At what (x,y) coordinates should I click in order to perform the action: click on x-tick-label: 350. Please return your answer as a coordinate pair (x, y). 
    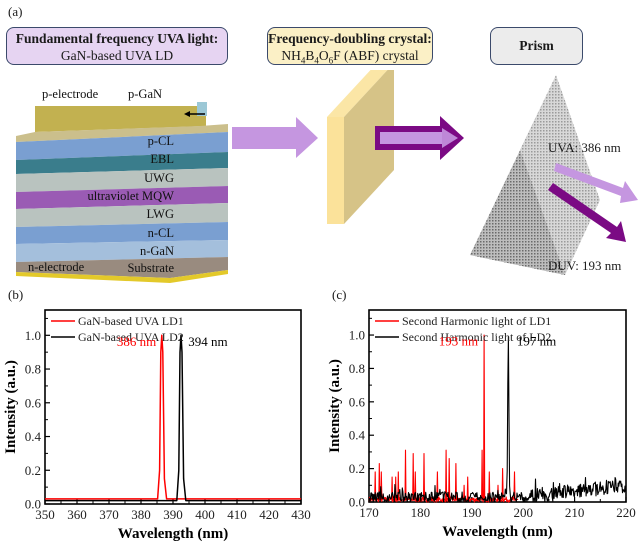
    Looking at the image, I should click on (45, 514).